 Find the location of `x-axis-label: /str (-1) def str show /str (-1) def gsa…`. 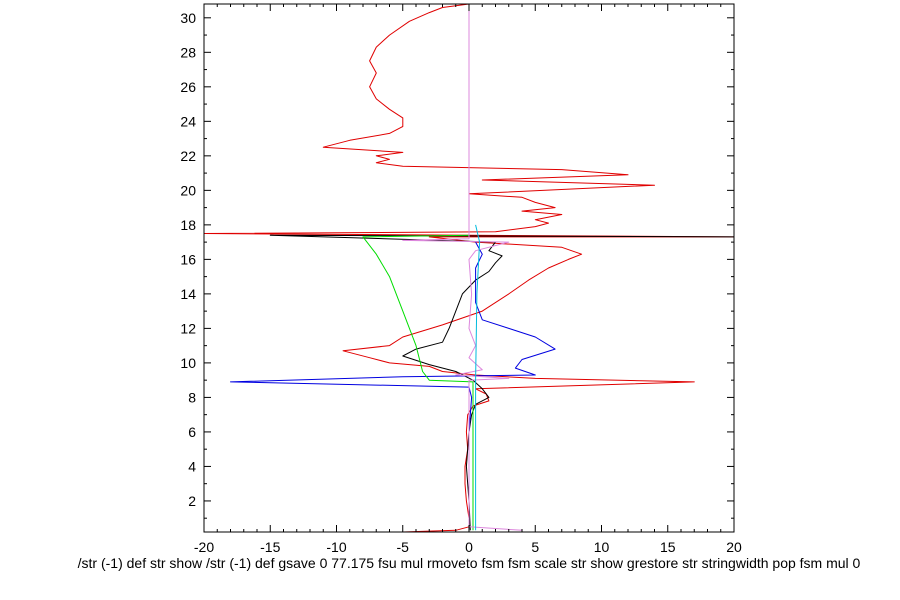

x-axis-label: /str (-1) def str show /str (-1) def gsa… is located at coordinates (469, 563).